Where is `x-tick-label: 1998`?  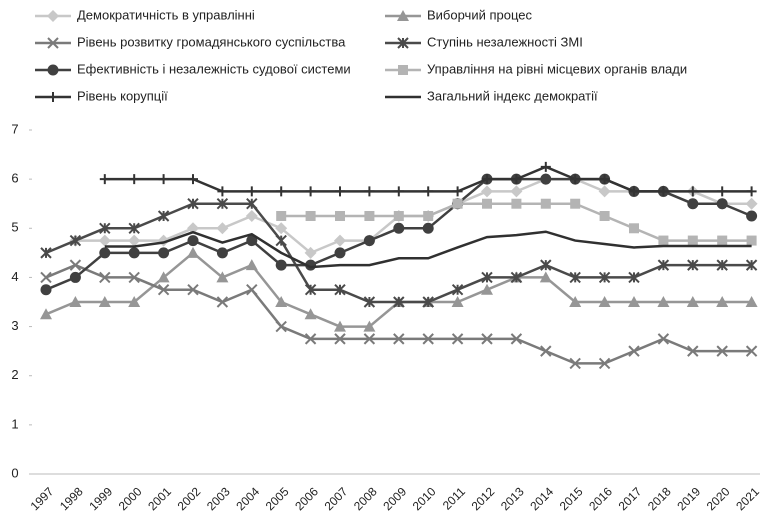 x-tick-label: 1998 is located at coordinates (71, 498).